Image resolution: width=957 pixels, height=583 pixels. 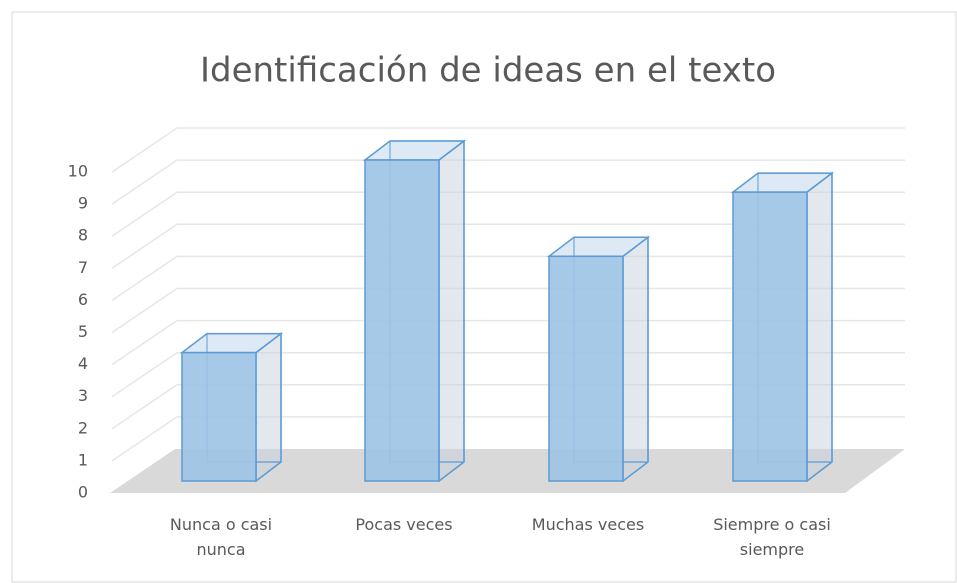 What do you see at coordinates (507, 471) in the screenshot?
I see `floor` at bounding box center [507, 471].